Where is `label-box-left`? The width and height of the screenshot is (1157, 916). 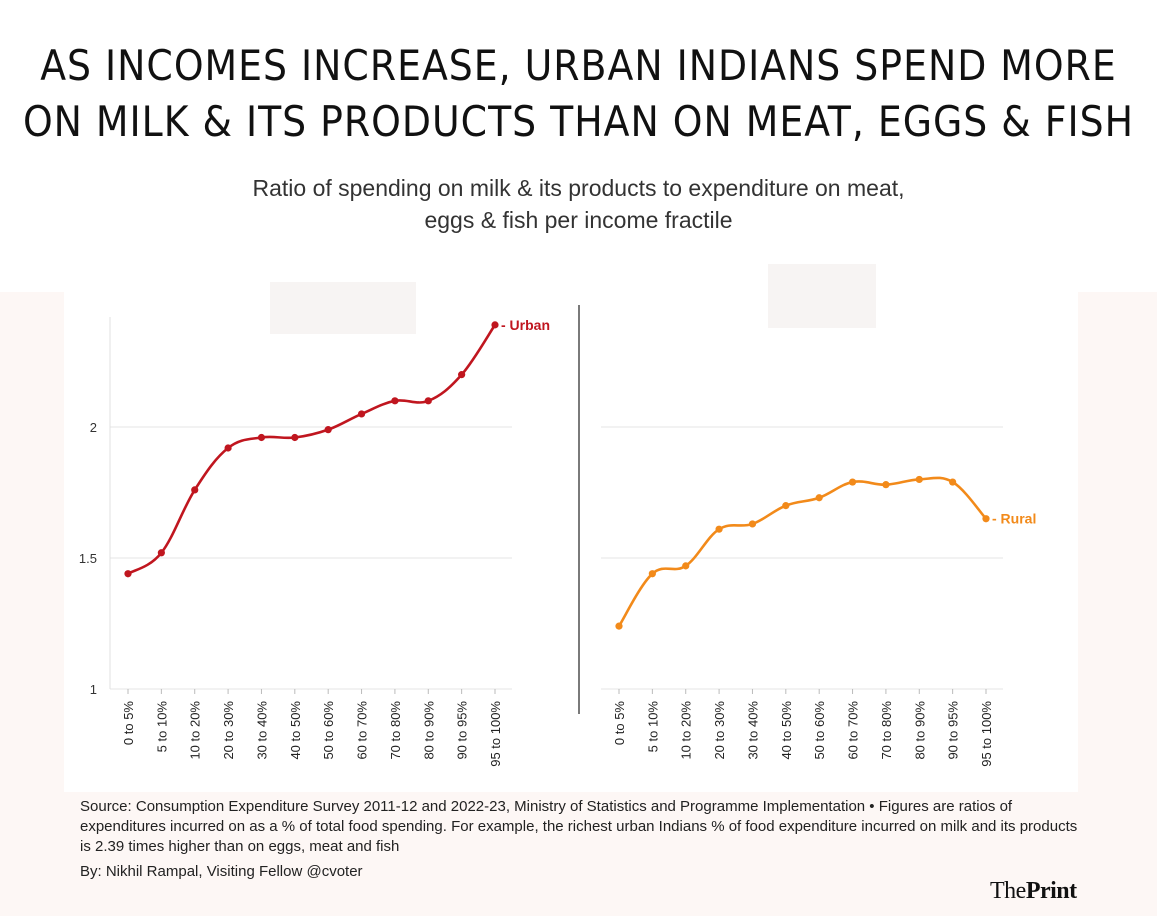
label-box-left is located at coordinates (343, 308).